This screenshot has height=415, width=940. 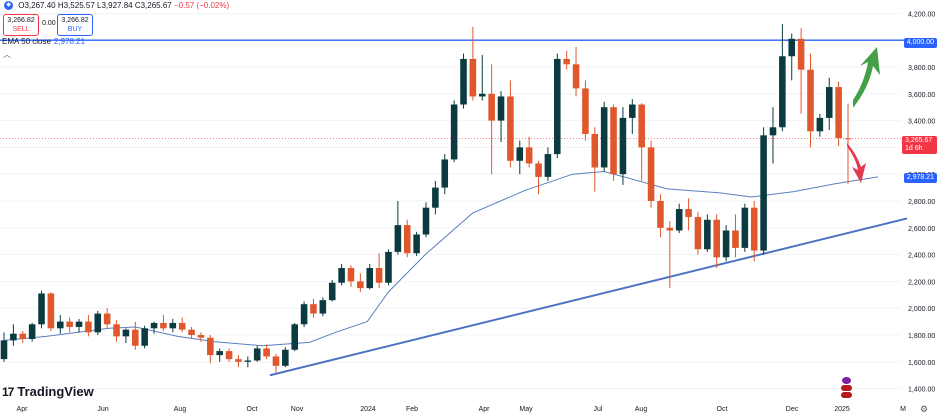 What do you see at coordinates (846, 388) in the screenshot?
I see `event-markers` at bounding box center [846, 388].